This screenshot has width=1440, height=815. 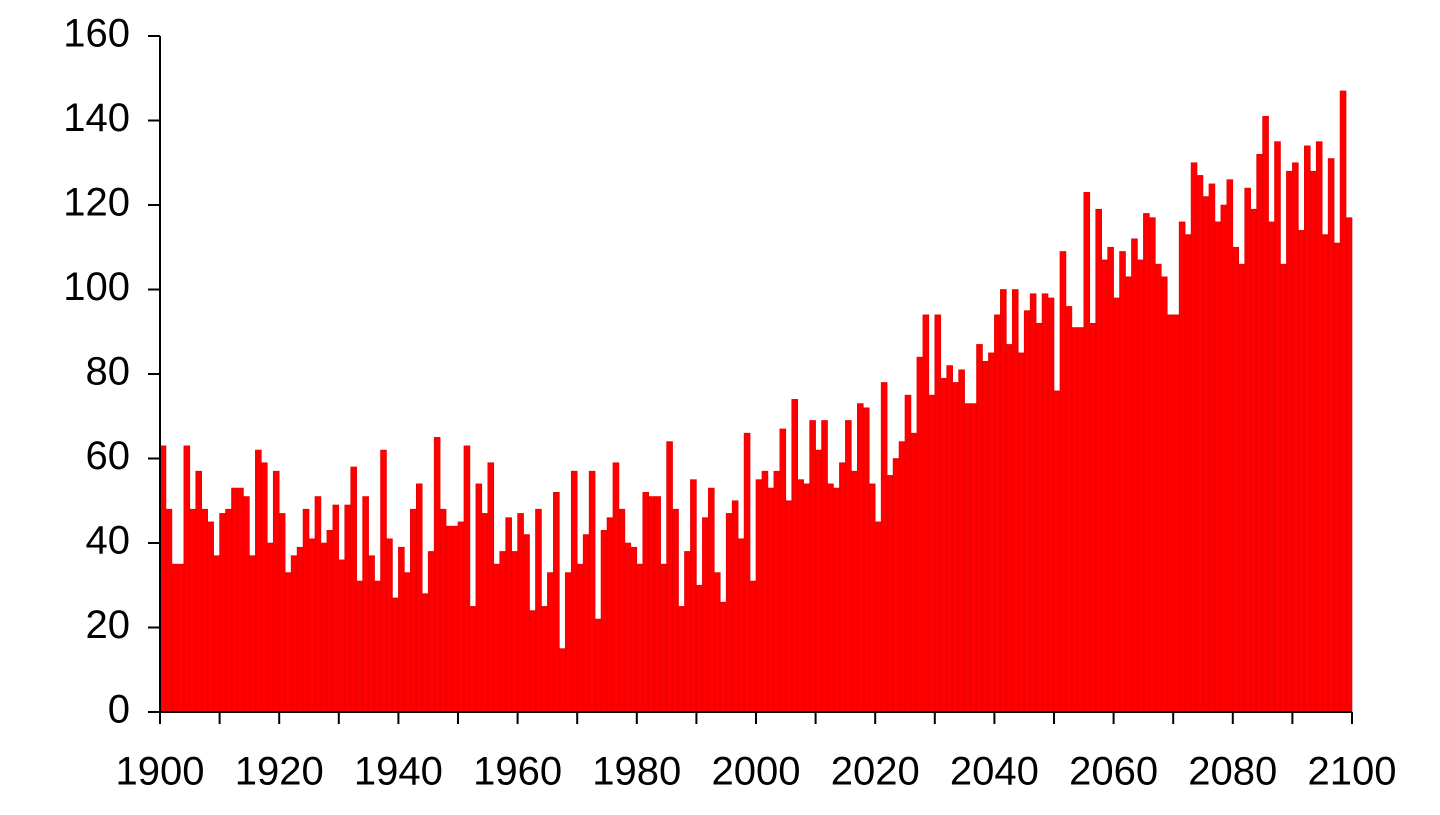 I want to click on y-tick-label: 20, so click(x=108, y=625).